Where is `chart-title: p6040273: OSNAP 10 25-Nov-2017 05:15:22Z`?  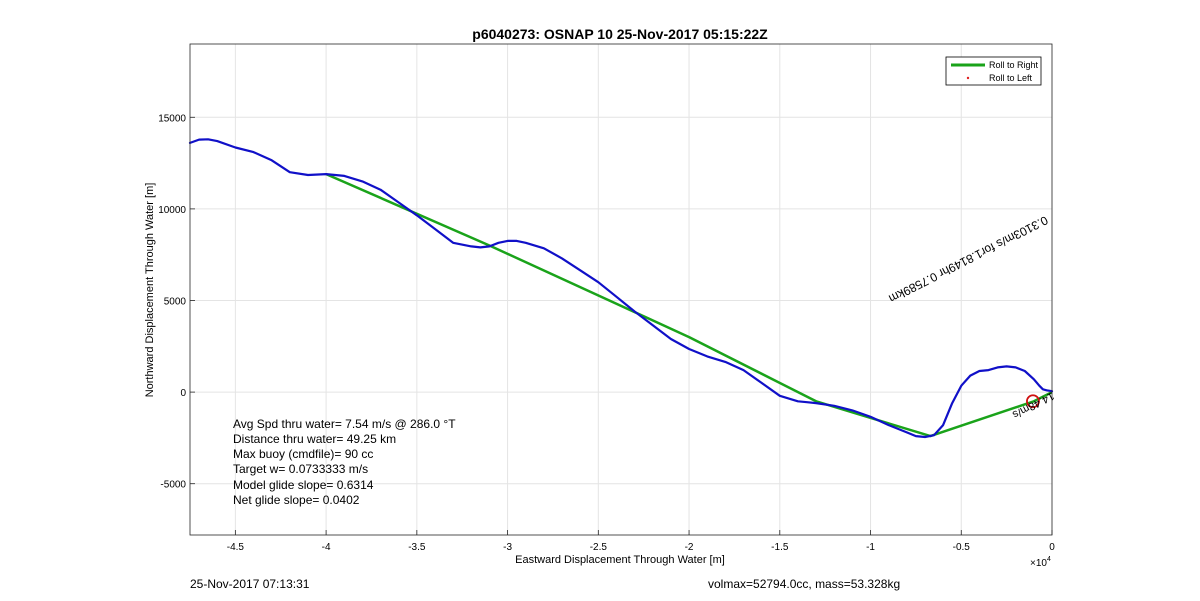
chart-title: p6040273: OSNAP 10 25-Nov-2017 05:15:22Z is located at coordinates (620, 34).